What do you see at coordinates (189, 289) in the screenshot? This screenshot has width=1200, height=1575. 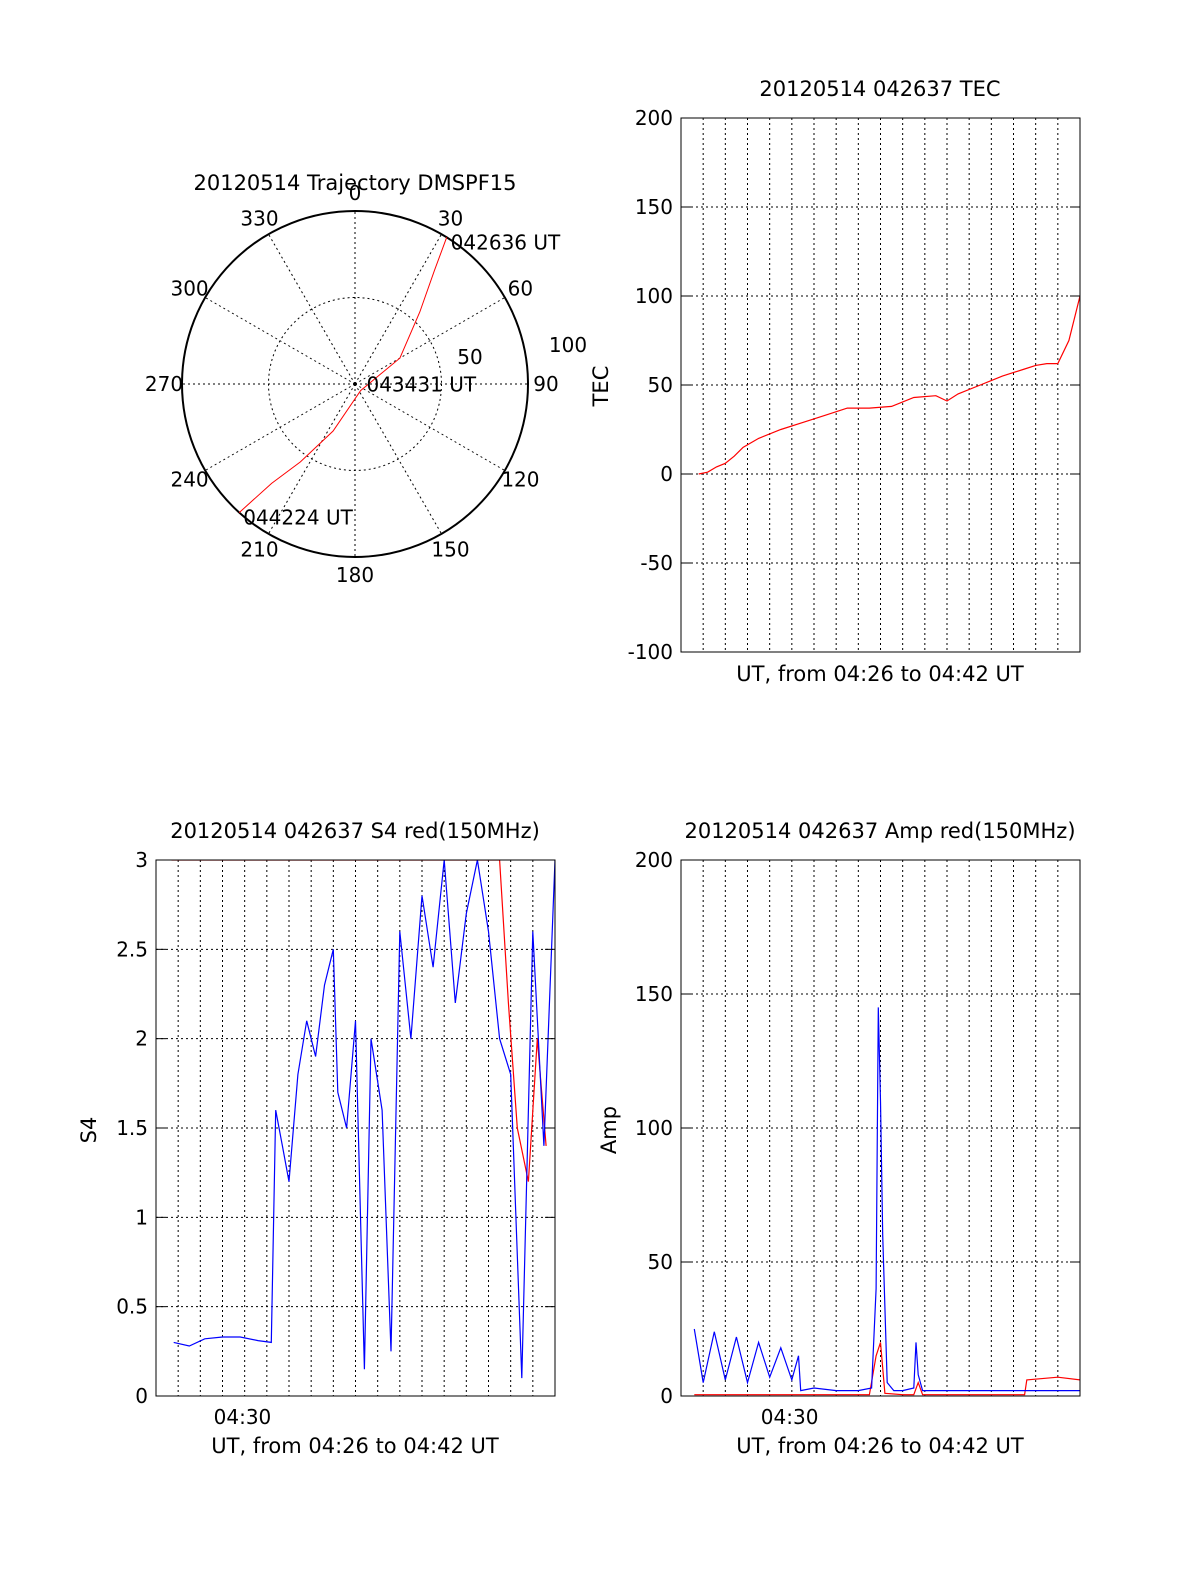 I see `polar-azimuth-label: 300` at bounding box center [189, 289].